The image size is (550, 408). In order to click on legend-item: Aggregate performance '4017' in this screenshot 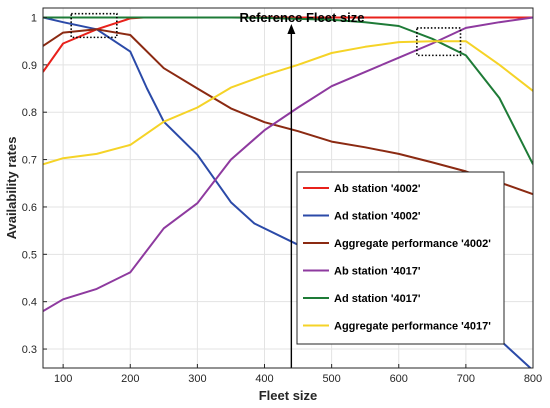, I will do `click(397, 327)`.